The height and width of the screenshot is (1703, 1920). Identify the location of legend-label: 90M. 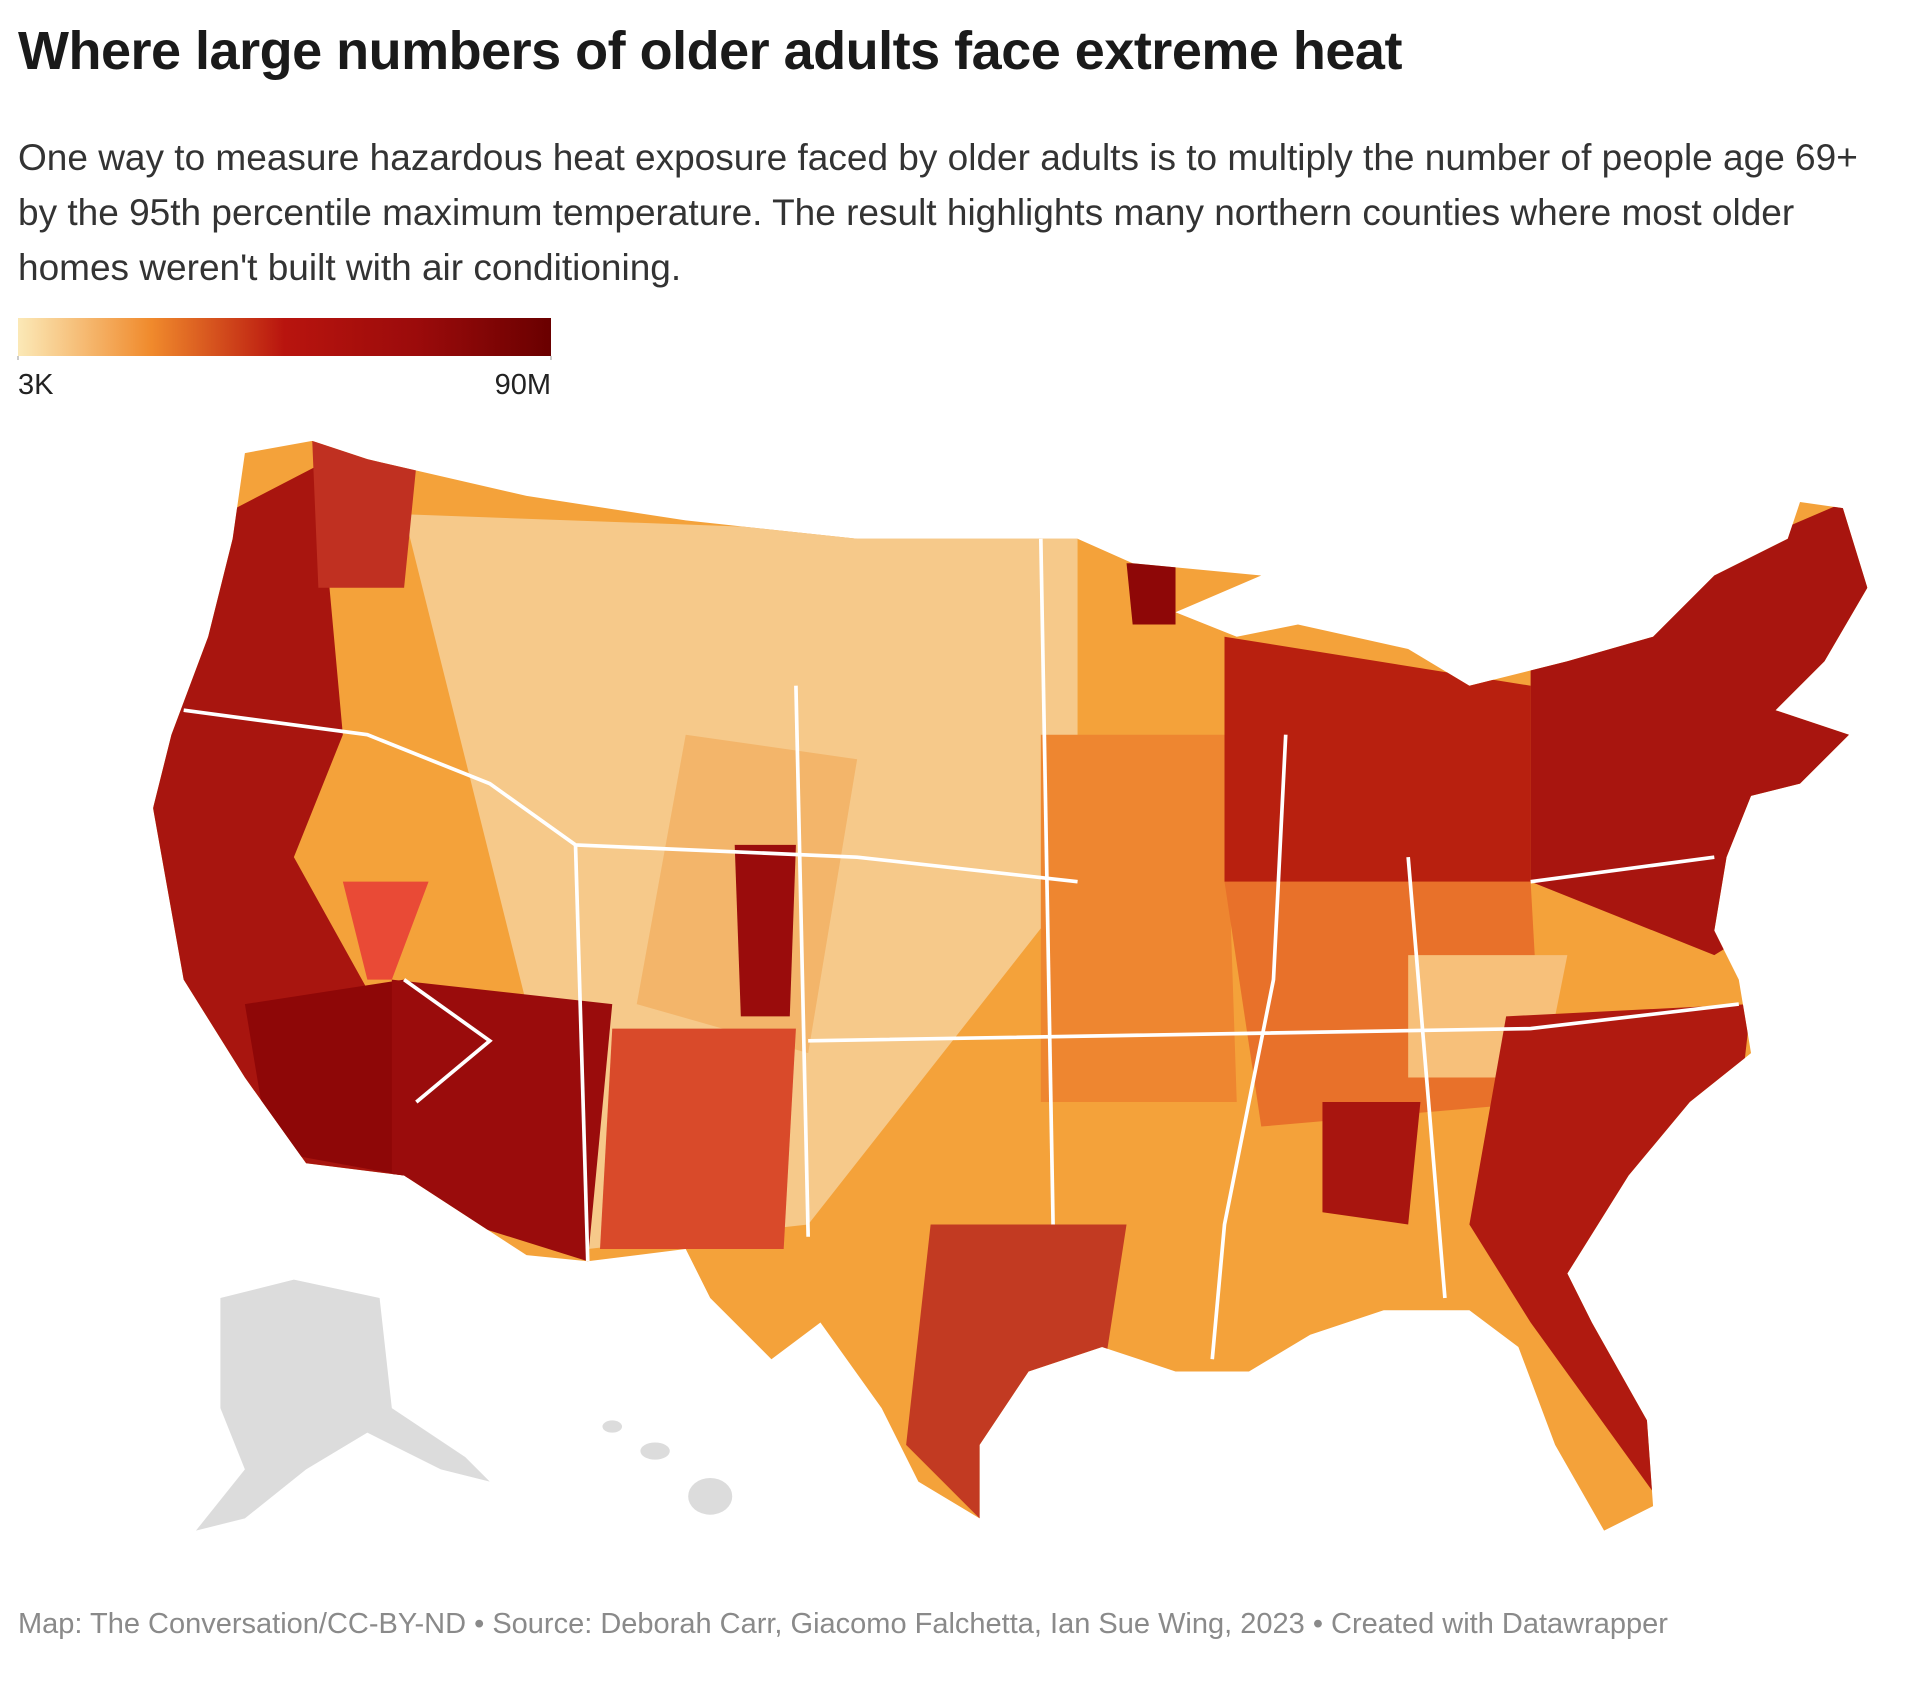
(523, 385).